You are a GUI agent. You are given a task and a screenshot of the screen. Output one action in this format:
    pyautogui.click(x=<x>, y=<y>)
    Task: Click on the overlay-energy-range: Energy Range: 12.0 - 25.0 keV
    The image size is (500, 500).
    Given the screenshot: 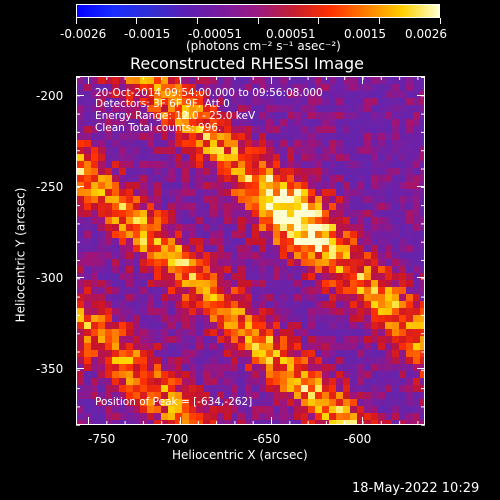 What is the action you would take?
    pyautogui.click(x=175, y=116)
    